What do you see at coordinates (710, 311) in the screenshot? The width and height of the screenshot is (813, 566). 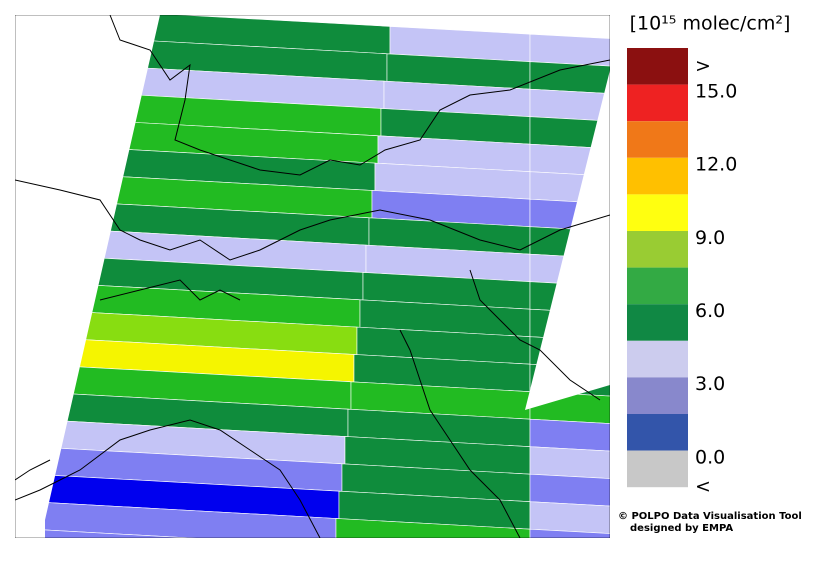 I see `colorbar-label: 6.0` at bounding box center [710, 311].